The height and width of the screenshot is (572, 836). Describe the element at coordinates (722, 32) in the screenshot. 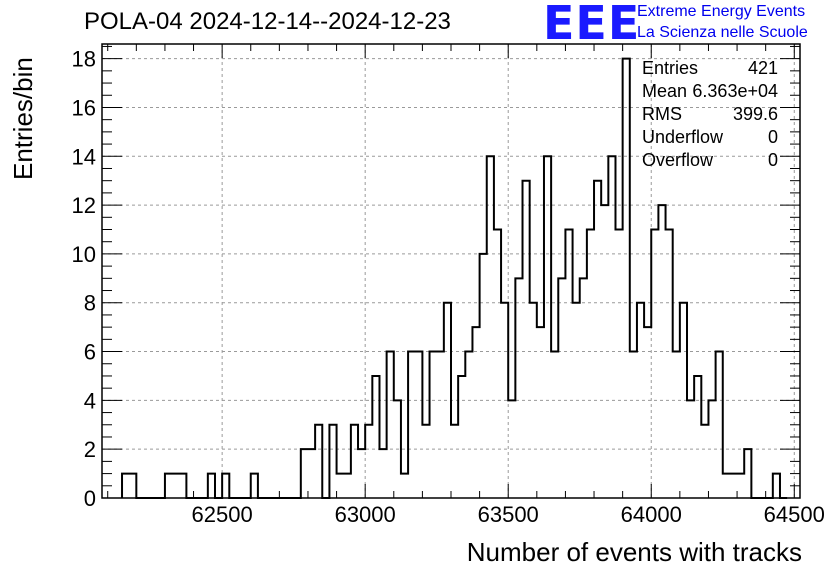

I see `brand-line-2: La Scienza nelle Scuole` at that location.